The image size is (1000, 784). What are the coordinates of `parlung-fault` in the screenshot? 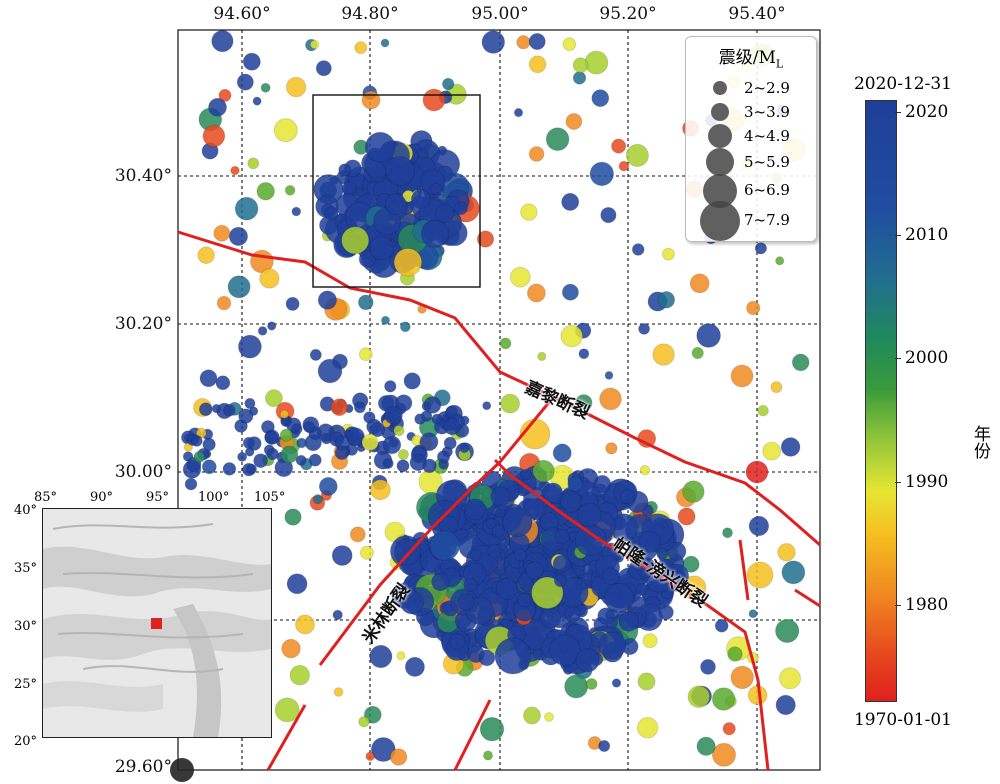 It's located at (631, 614).